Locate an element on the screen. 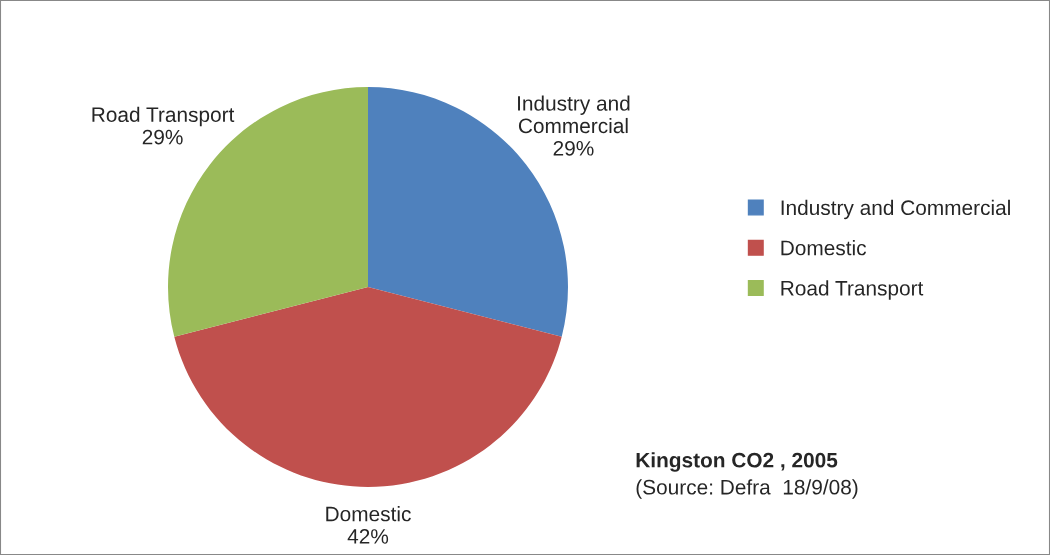 The width and height of the screenshot is (1050, 555). slice-label: Domestic is located at coordinates (368, 514).